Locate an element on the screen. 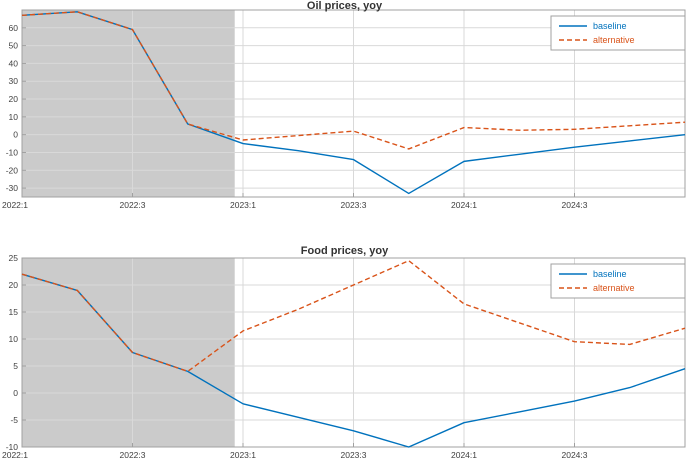  svg-text: -30 is located at coordinates (12, 188).